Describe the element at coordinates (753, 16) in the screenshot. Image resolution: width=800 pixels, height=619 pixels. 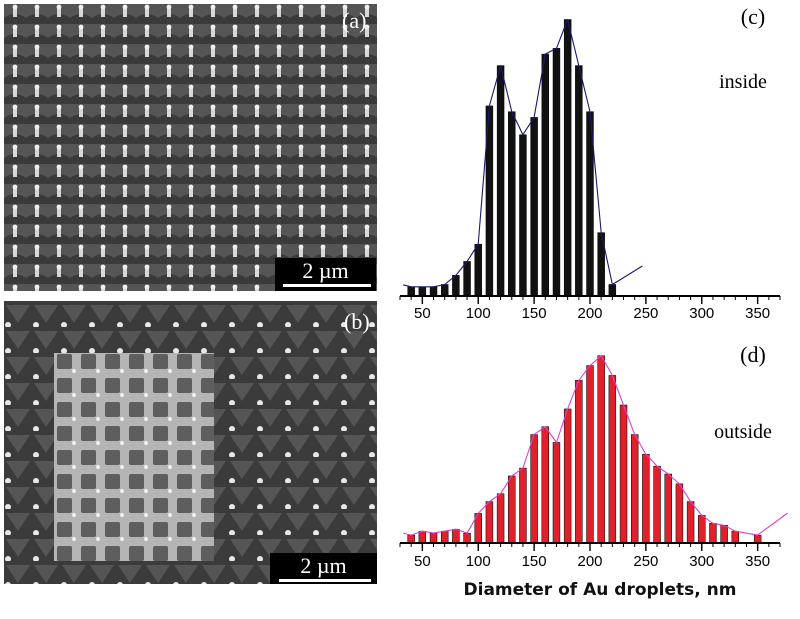
I see `panel-label-c: (c)` at that location.